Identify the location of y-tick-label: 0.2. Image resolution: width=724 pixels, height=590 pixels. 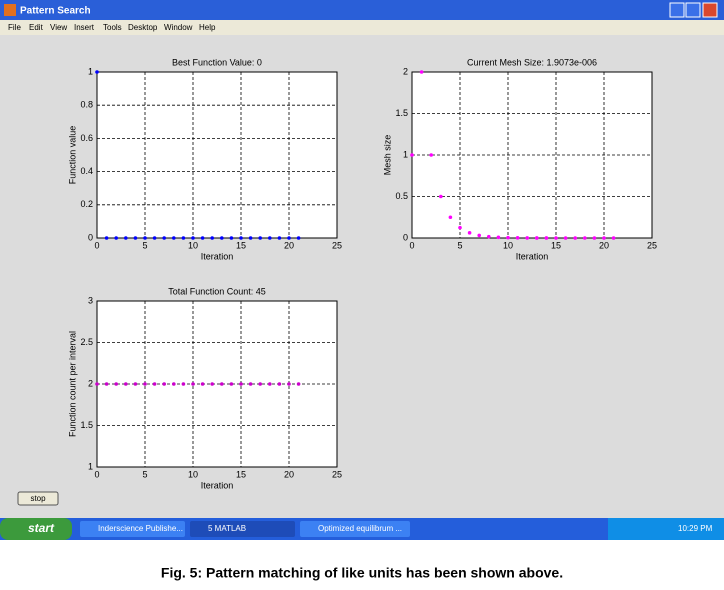
(86, 204).